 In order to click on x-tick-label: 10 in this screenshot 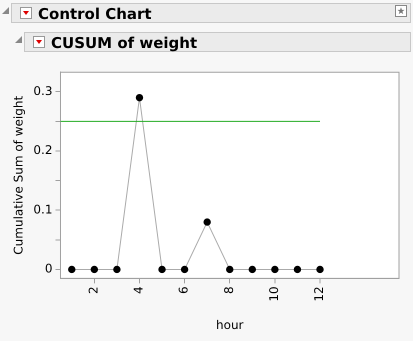, I will do `click(274, 294)`.